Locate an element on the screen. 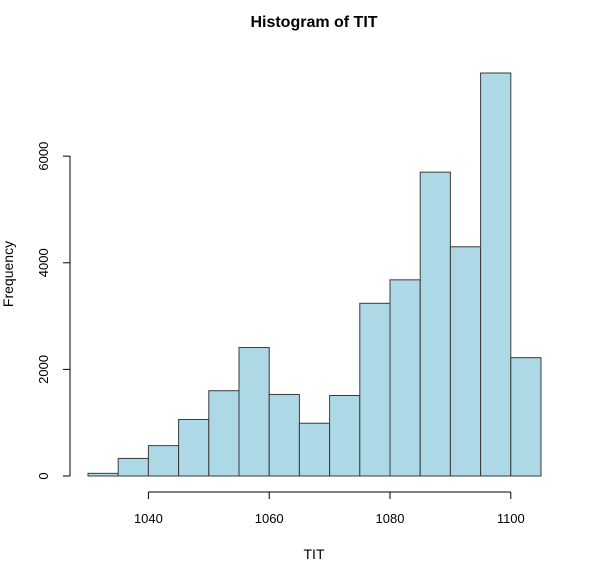  y-tick-label-4000: 4000 is located at coordinates (43, 262).